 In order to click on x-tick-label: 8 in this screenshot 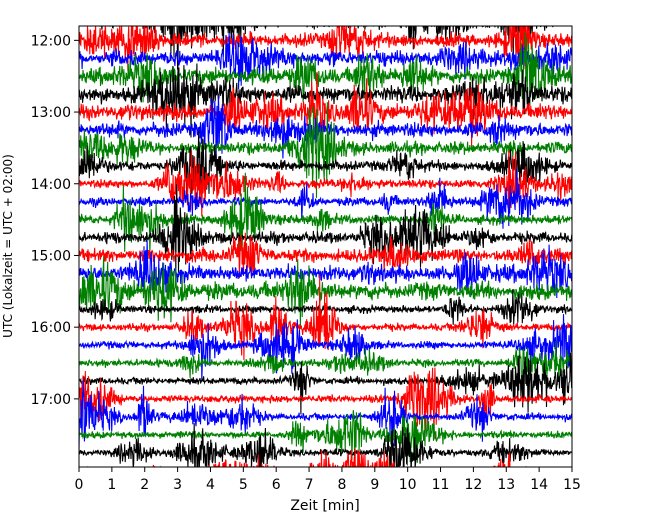, I will do `click(341, 485)`.